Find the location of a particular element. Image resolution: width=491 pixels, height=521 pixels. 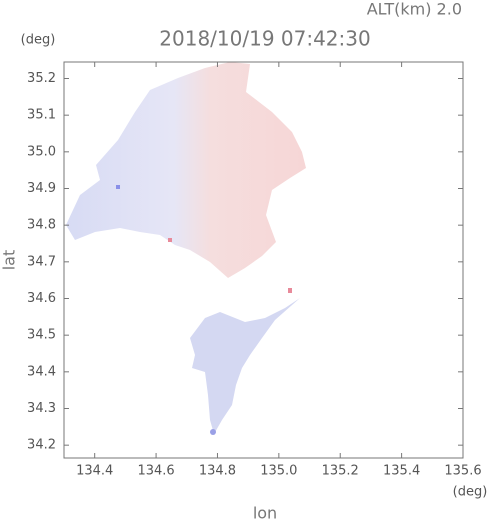

y-tick-label: 34.7 is located at coordinates (41, 261).